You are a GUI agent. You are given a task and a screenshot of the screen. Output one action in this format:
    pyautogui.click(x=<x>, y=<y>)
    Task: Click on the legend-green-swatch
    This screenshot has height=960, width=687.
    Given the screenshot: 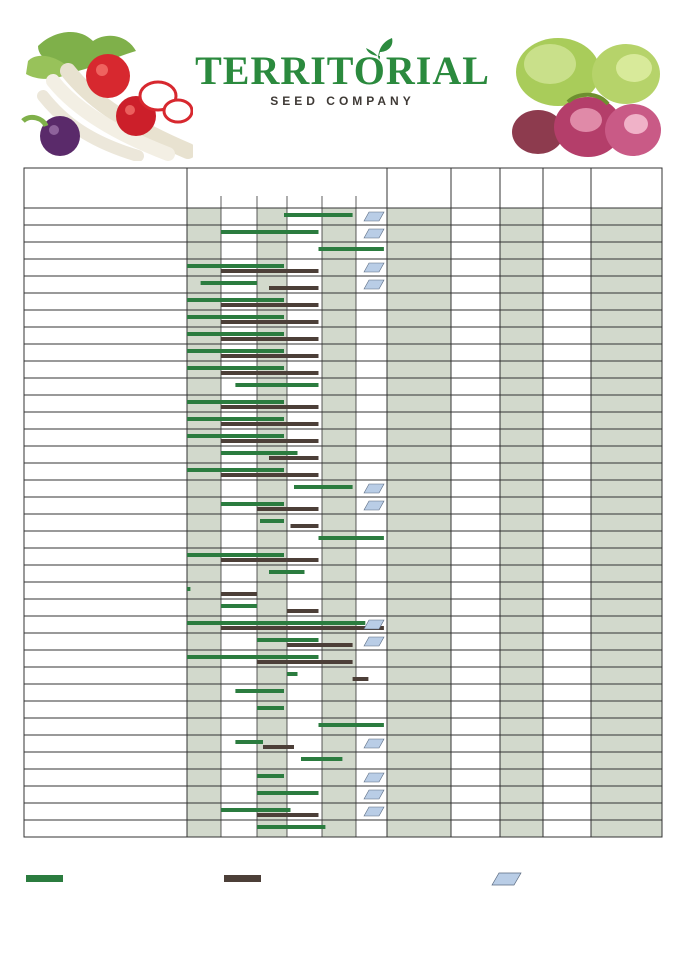 What is the action you would take?
    pyautogui.click(x=44, y=878)
    